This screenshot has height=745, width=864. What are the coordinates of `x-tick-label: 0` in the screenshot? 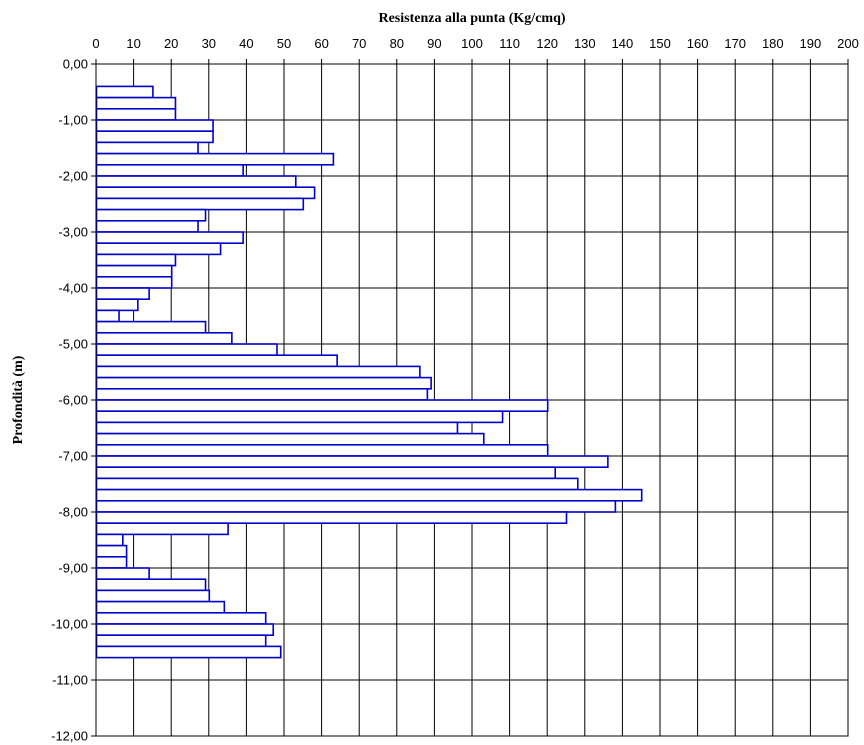 It's located at (95, 43).